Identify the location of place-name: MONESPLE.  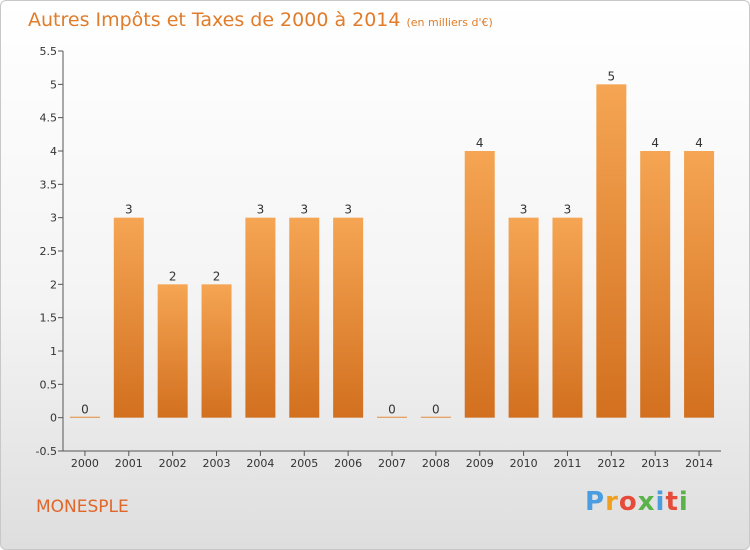
(82, 507).